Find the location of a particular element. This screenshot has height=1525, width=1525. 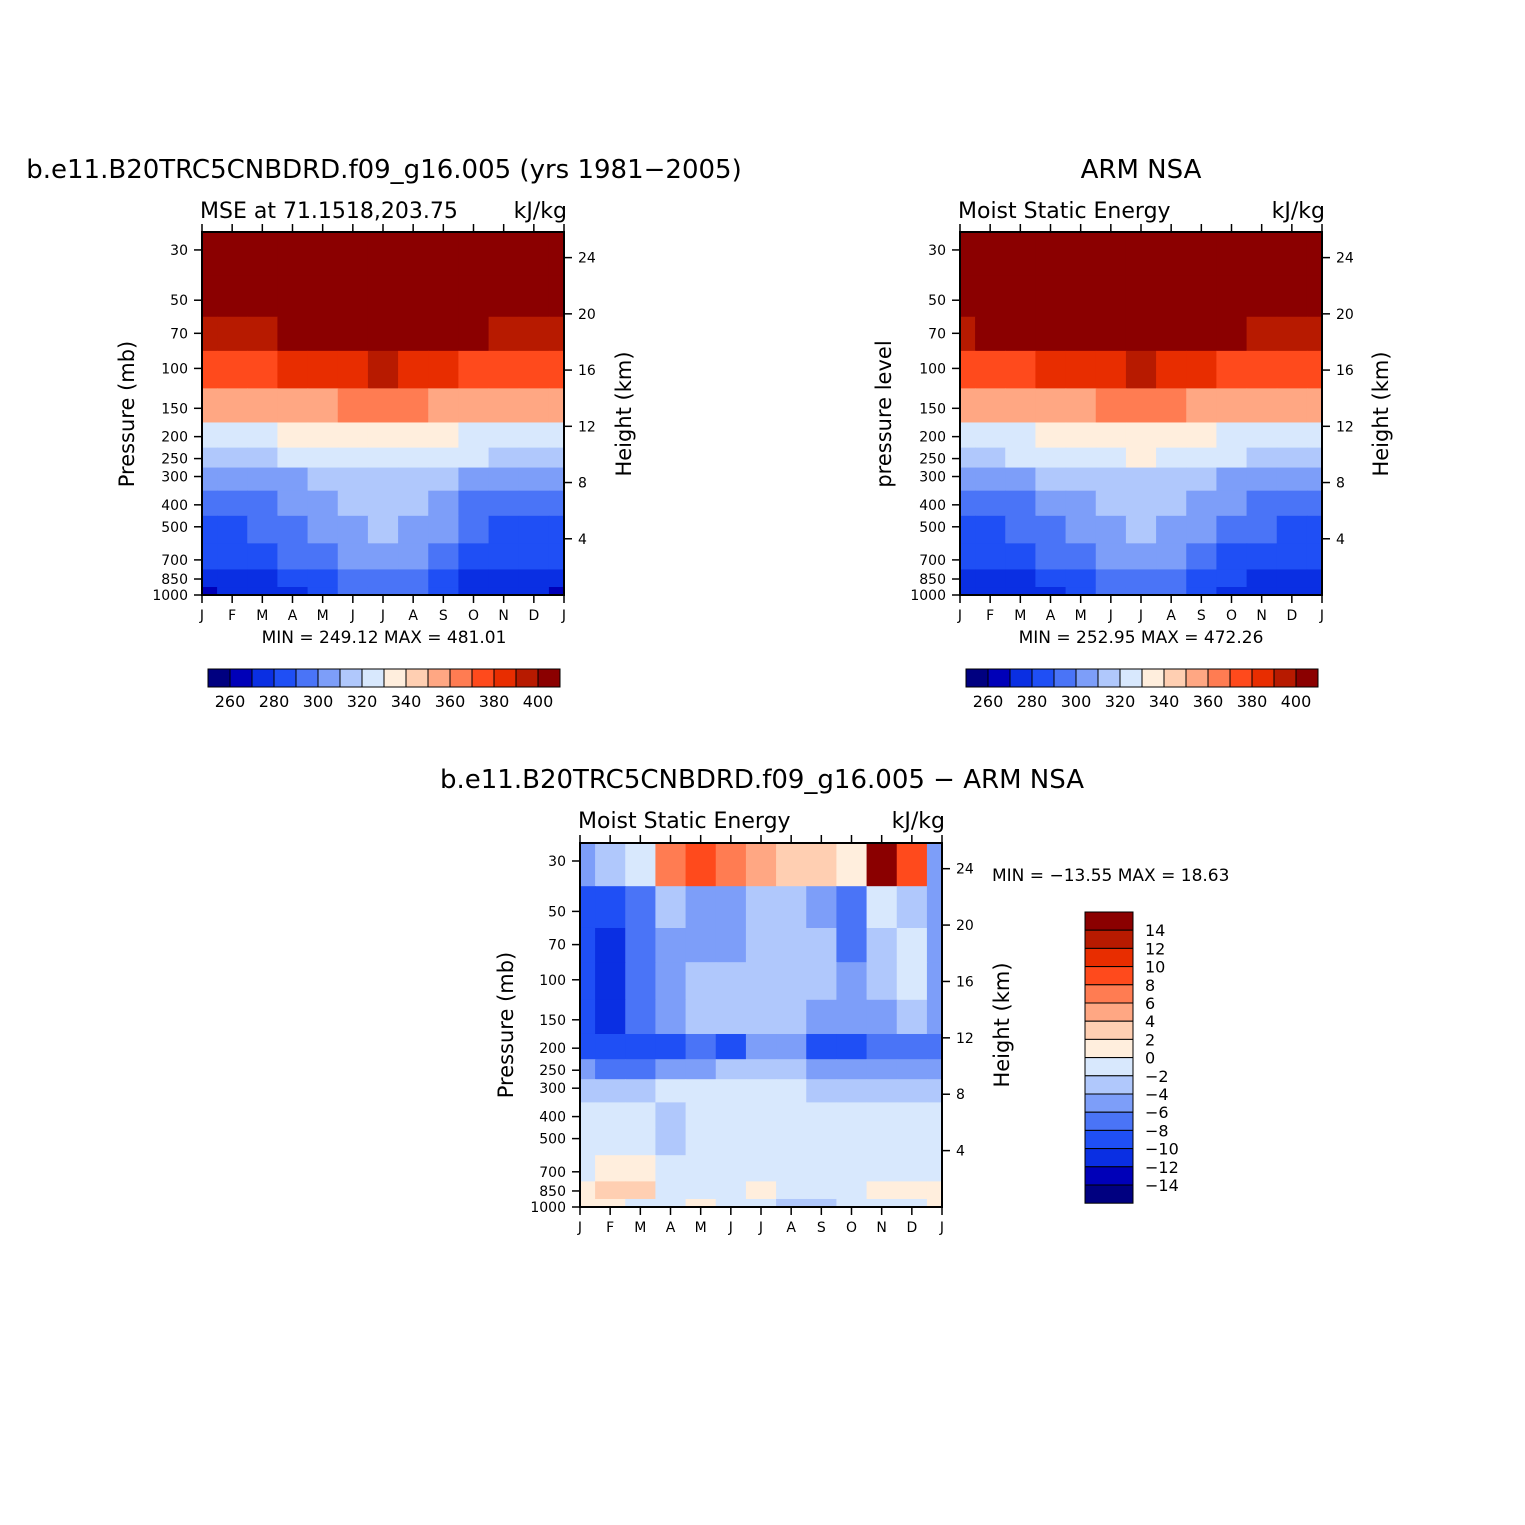

x-tick-label: F is located at coordinates (610, 1228).